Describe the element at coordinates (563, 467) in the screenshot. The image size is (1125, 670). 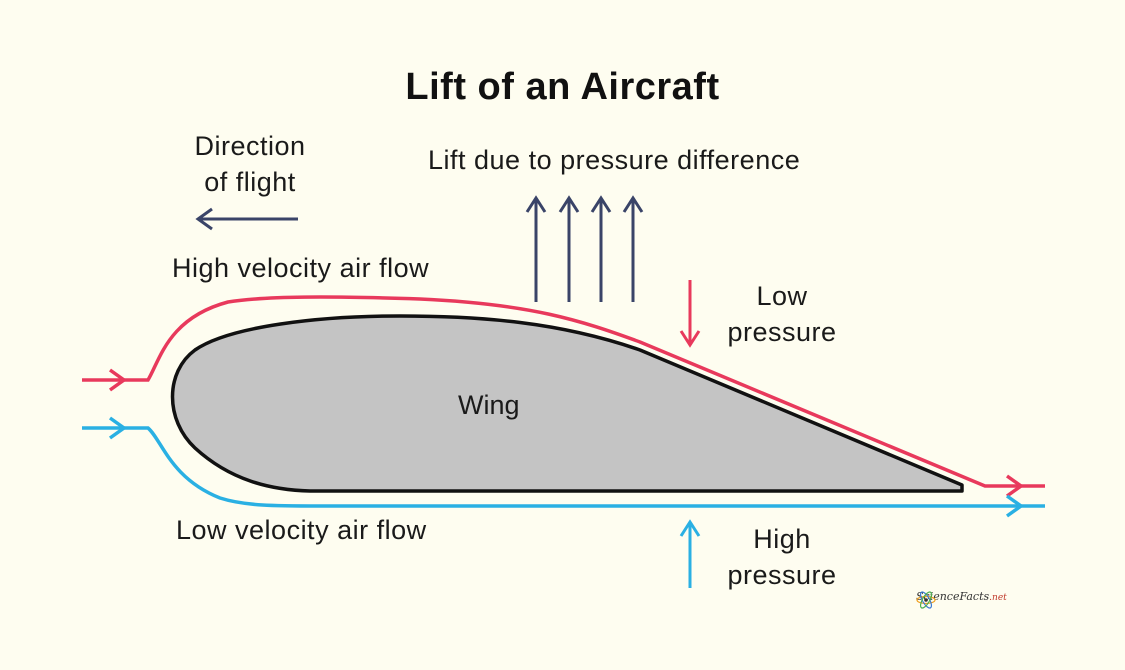
I see `lower-airflow-line` at that location.